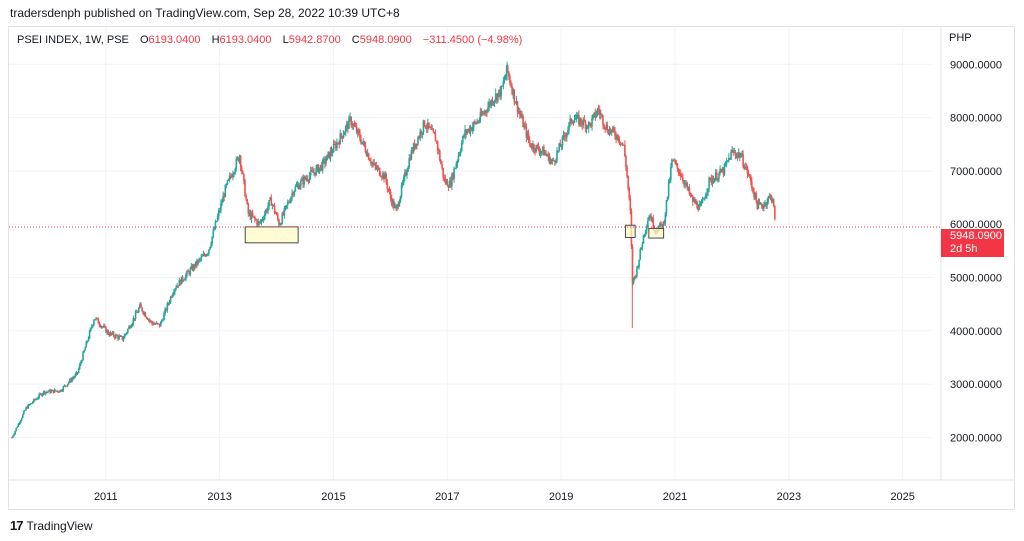 This screenshot has height=541, width=1024. Describe the element at coordinates (285, 40) in the screenshot. I see `low-label: L` at that location.